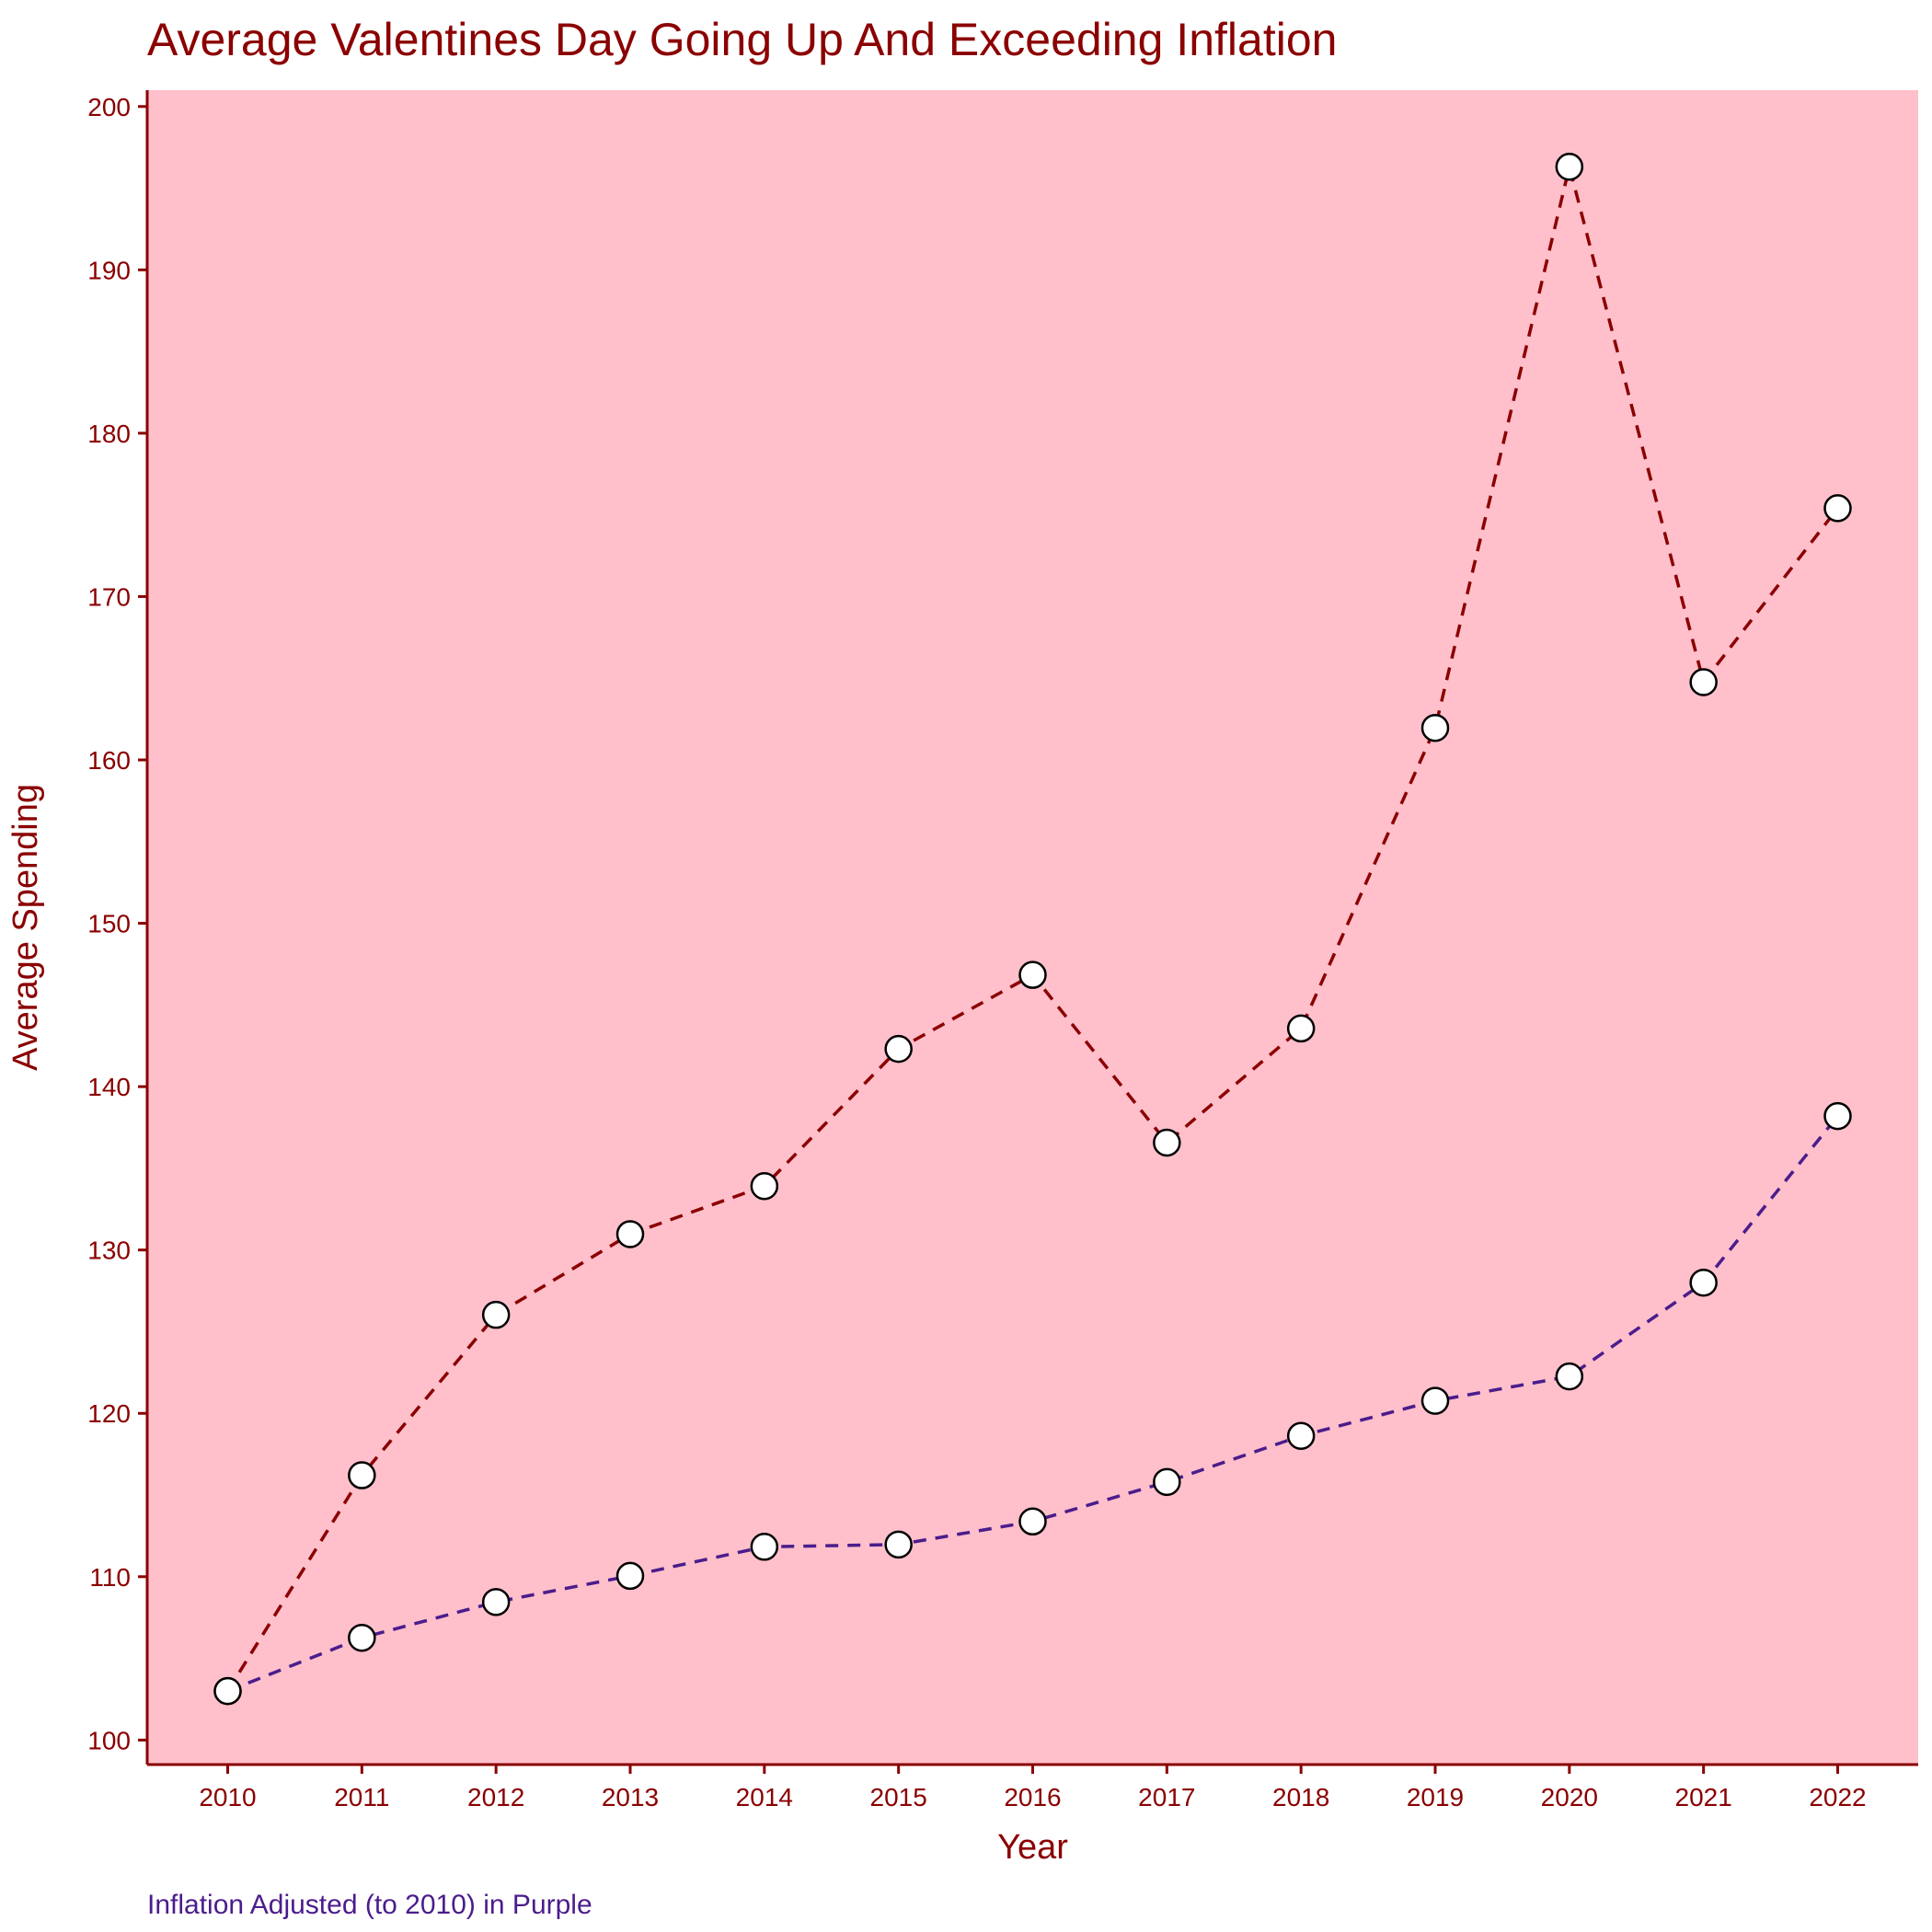 This screenshot has height=1932, width=1932. I want to click on x-tick-label: 2022, so click(1837, 1797).